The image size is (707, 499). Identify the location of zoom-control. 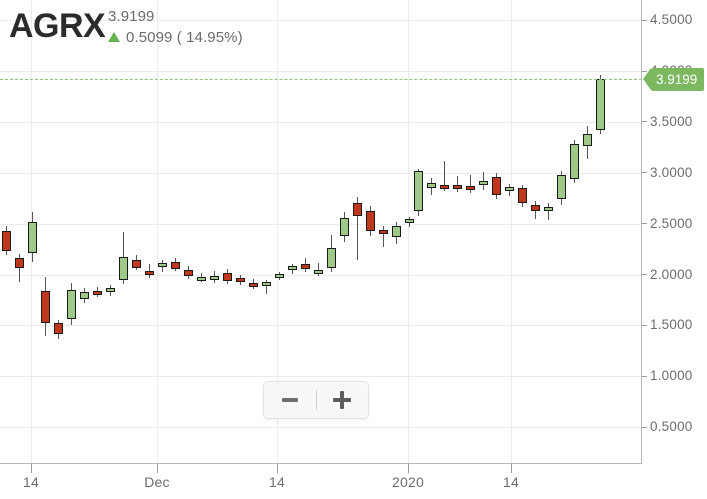
(316, 400).